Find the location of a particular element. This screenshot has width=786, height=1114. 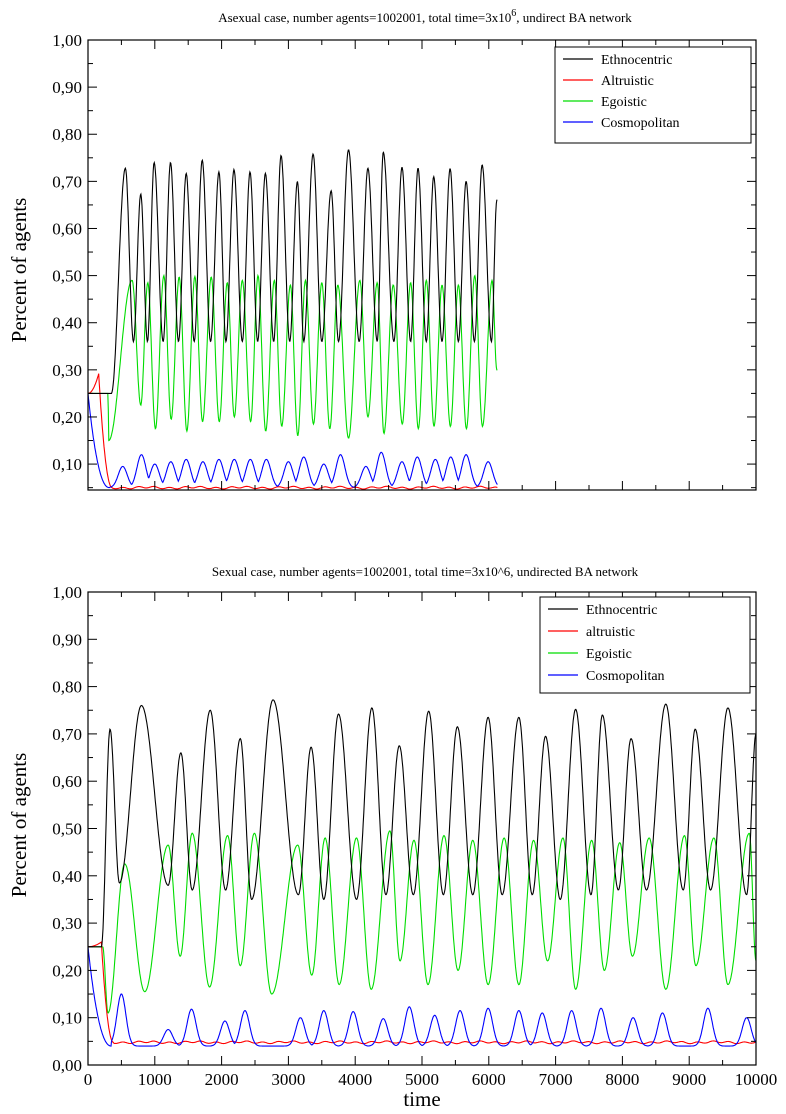

x-tick-label: 7000 is located at coordinates (556, 1079).